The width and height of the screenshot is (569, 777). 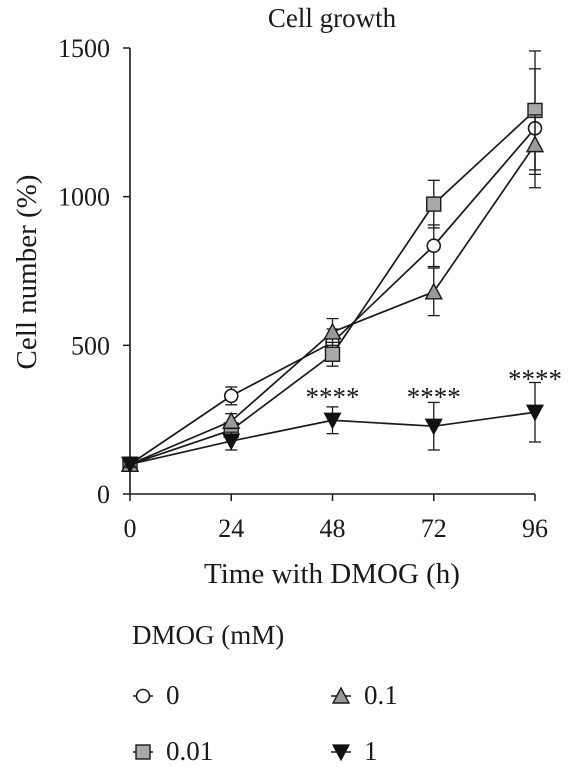 I want to click on legend-label-series-0: 0, so click(x=173, y=695).